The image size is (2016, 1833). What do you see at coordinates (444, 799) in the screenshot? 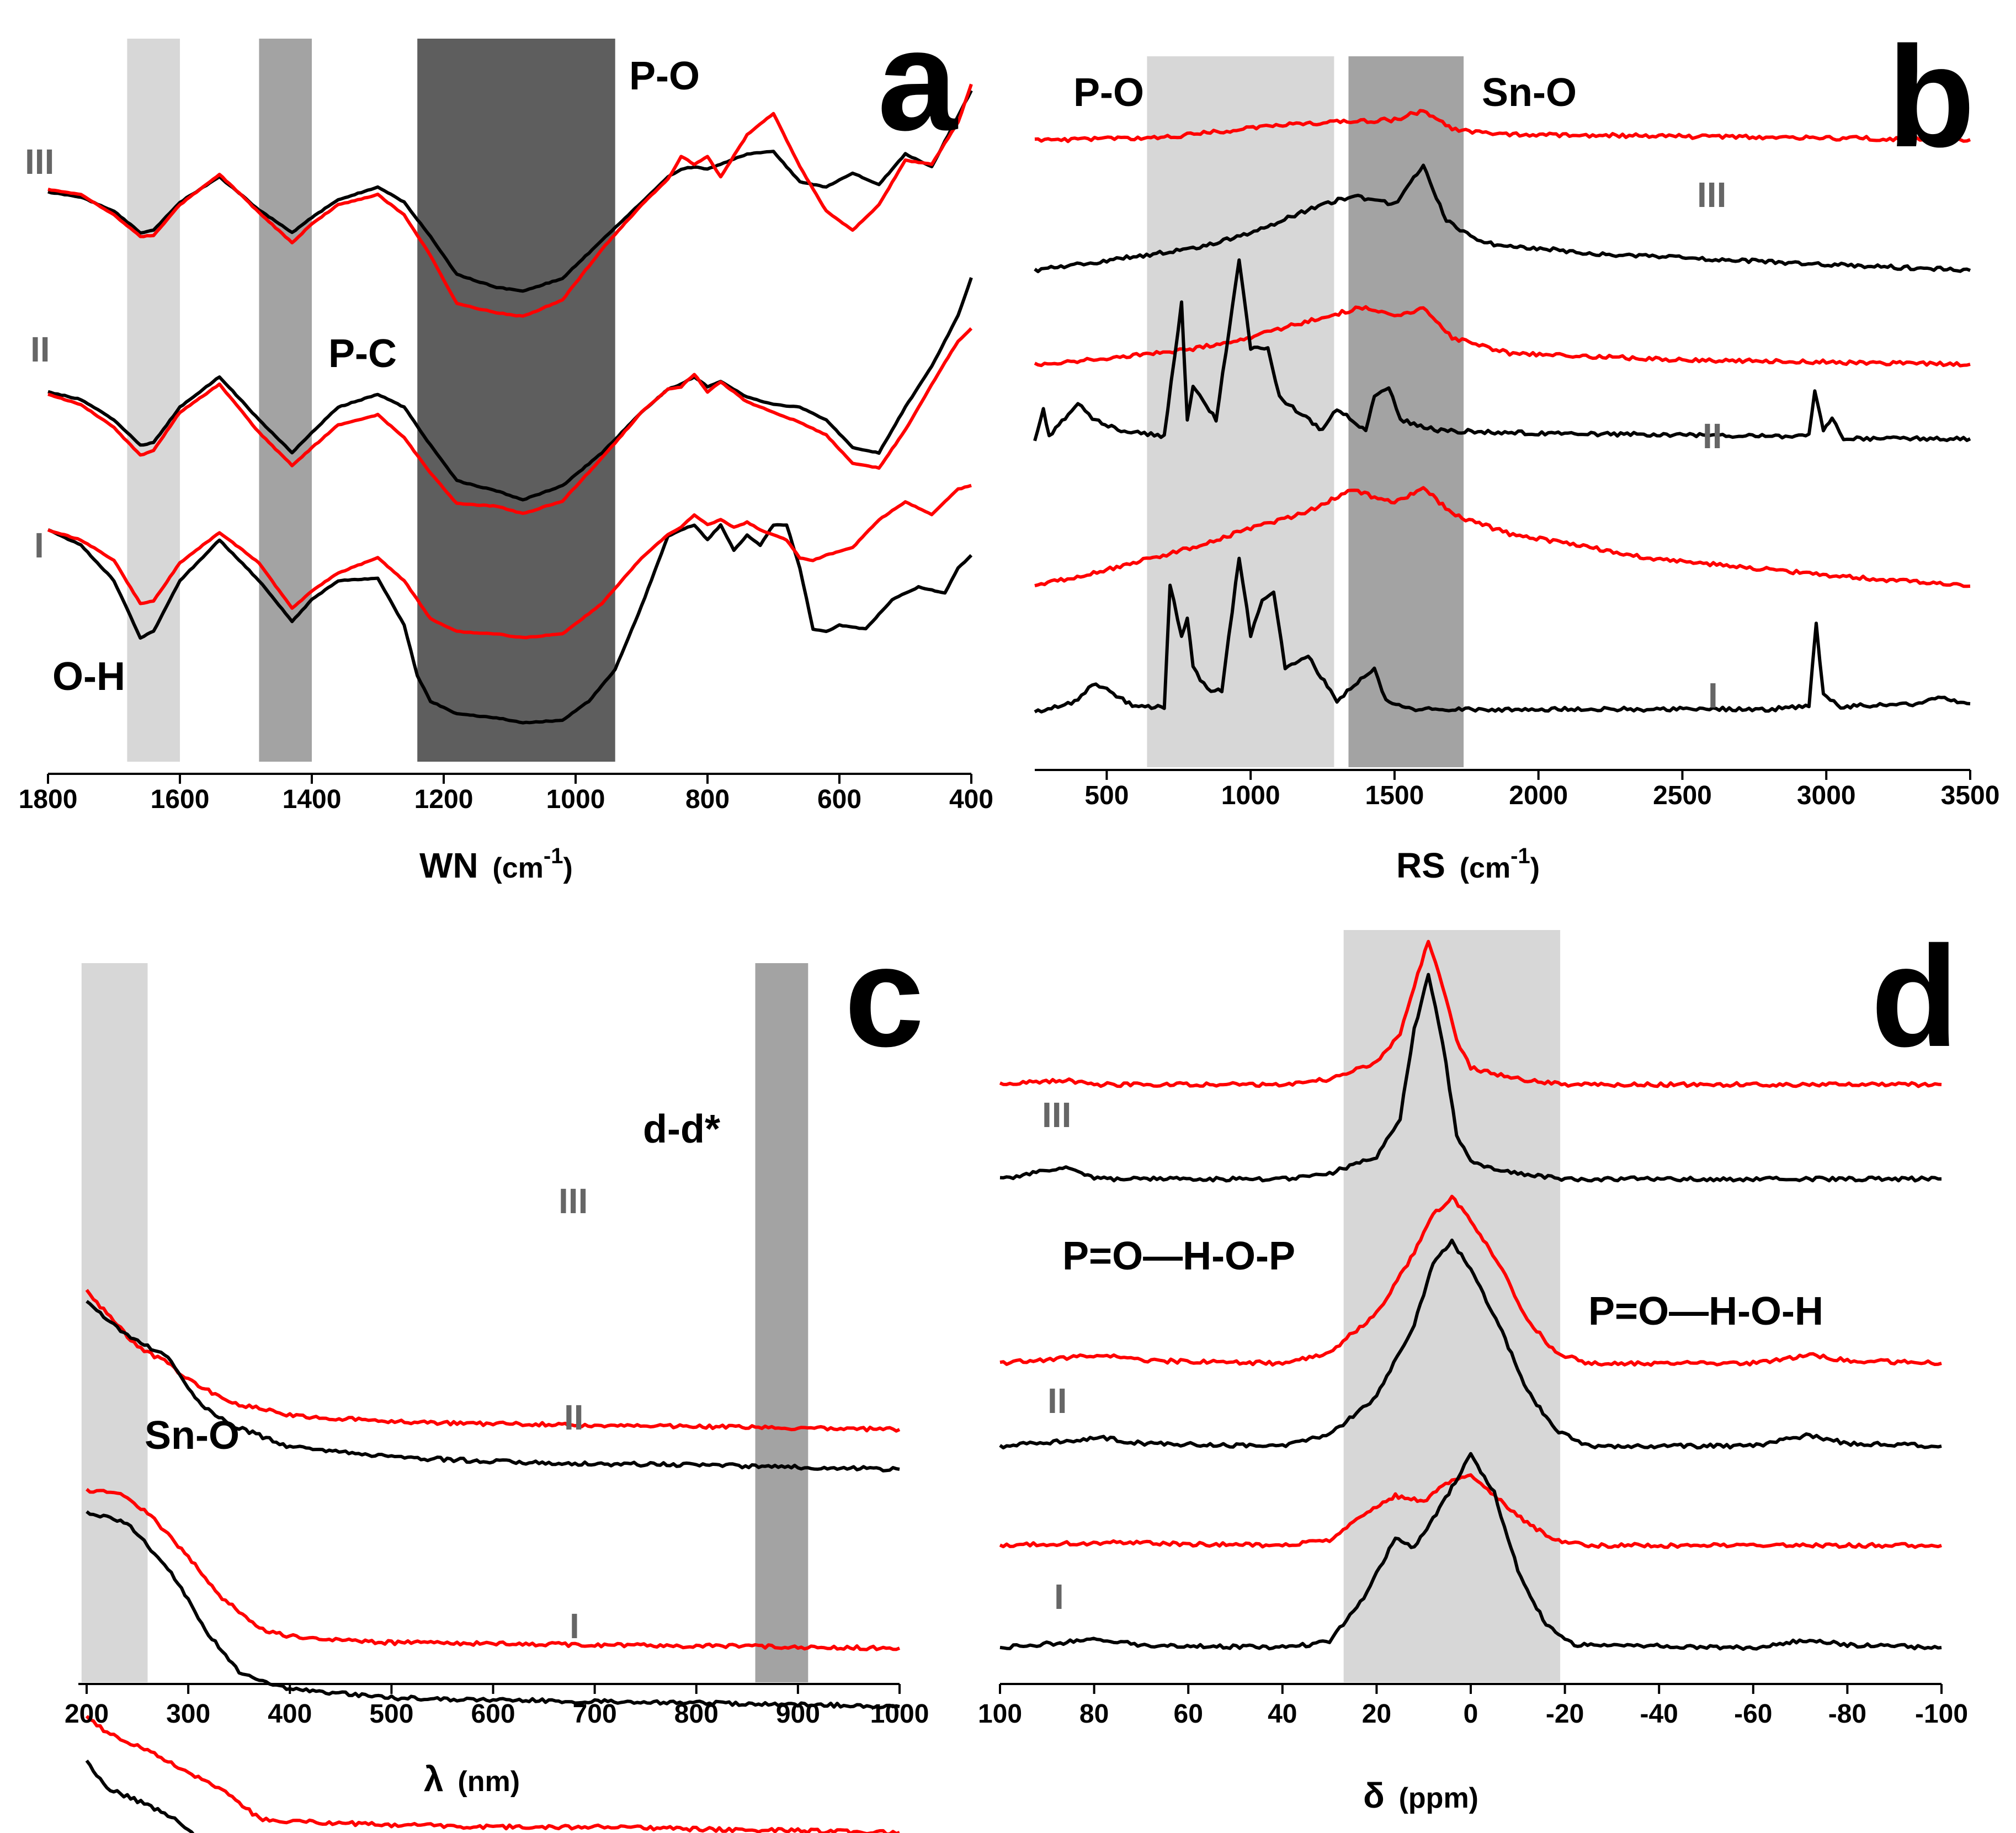
I see `a-tick-label-3: 1200` at bounding box center [444, 799].